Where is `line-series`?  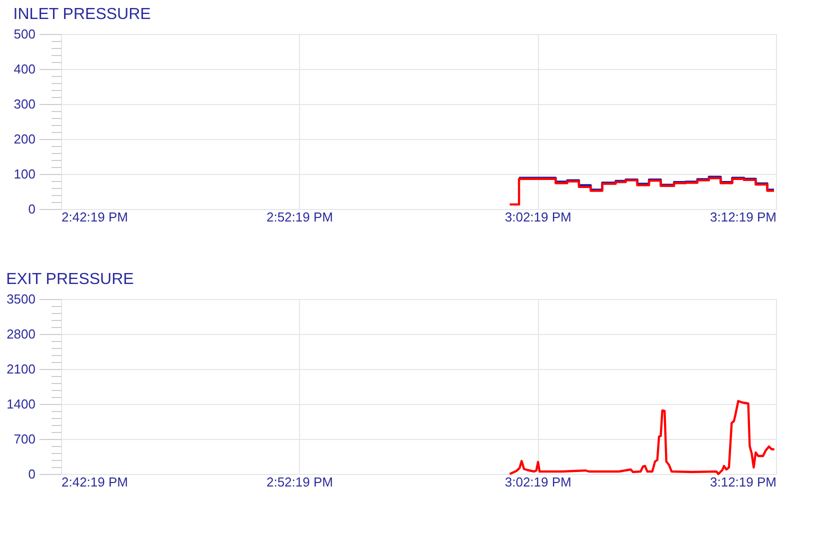
line-series is located at coordinates (642, 438).